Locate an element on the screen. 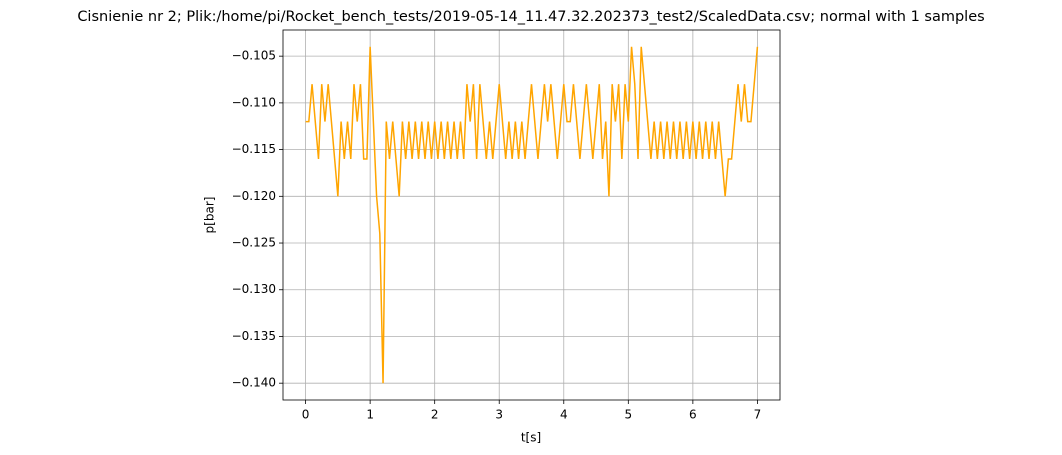 The height and width of the screenshot is (455, 1062). y-tick-label: −0.105 is located at coordinates (254, 56).